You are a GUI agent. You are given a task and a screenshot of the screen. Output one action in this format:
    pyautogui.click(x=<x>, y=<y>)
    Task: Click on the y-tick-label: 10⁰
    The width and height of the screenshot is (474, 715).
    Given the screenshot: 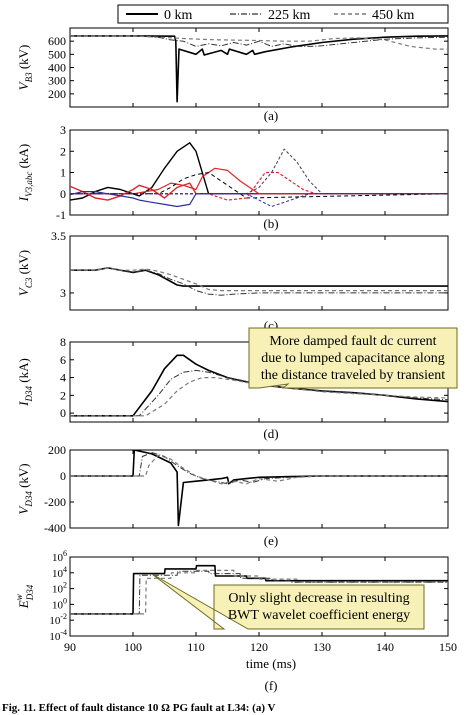 What is the action you would take?
    pyautogui.click(x=59, y=603)
    